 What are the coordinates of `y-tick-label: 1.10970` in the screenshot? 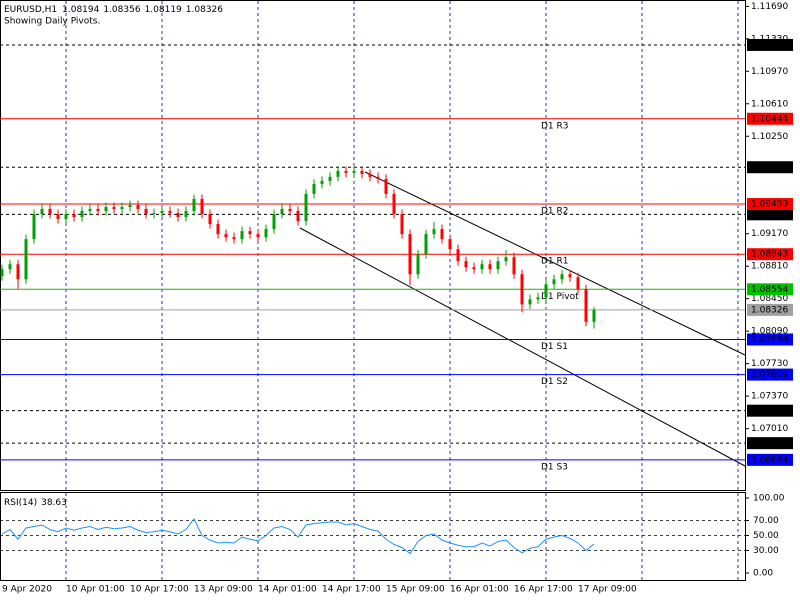 It's located at (769, 72).